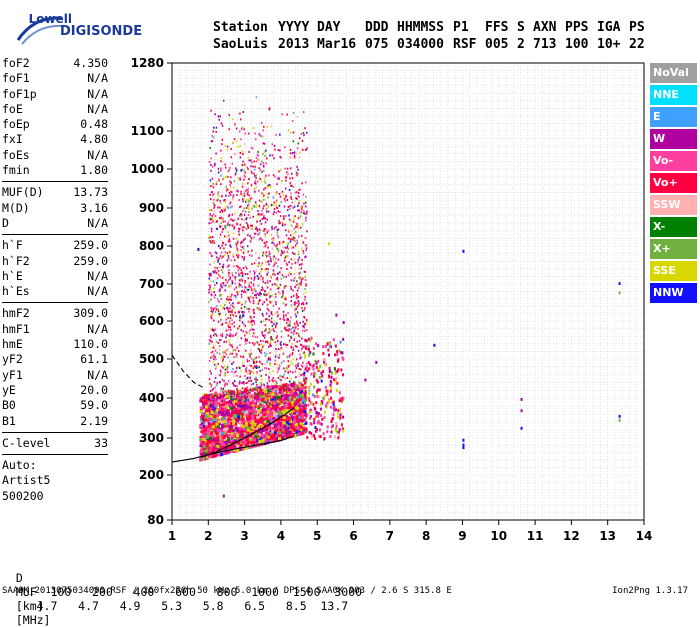 The height and width of the screenshot is (627, 700). Describe the element at coordinates (535, 536) in the screenshot. I see `x-tick-label: 11` at that location.